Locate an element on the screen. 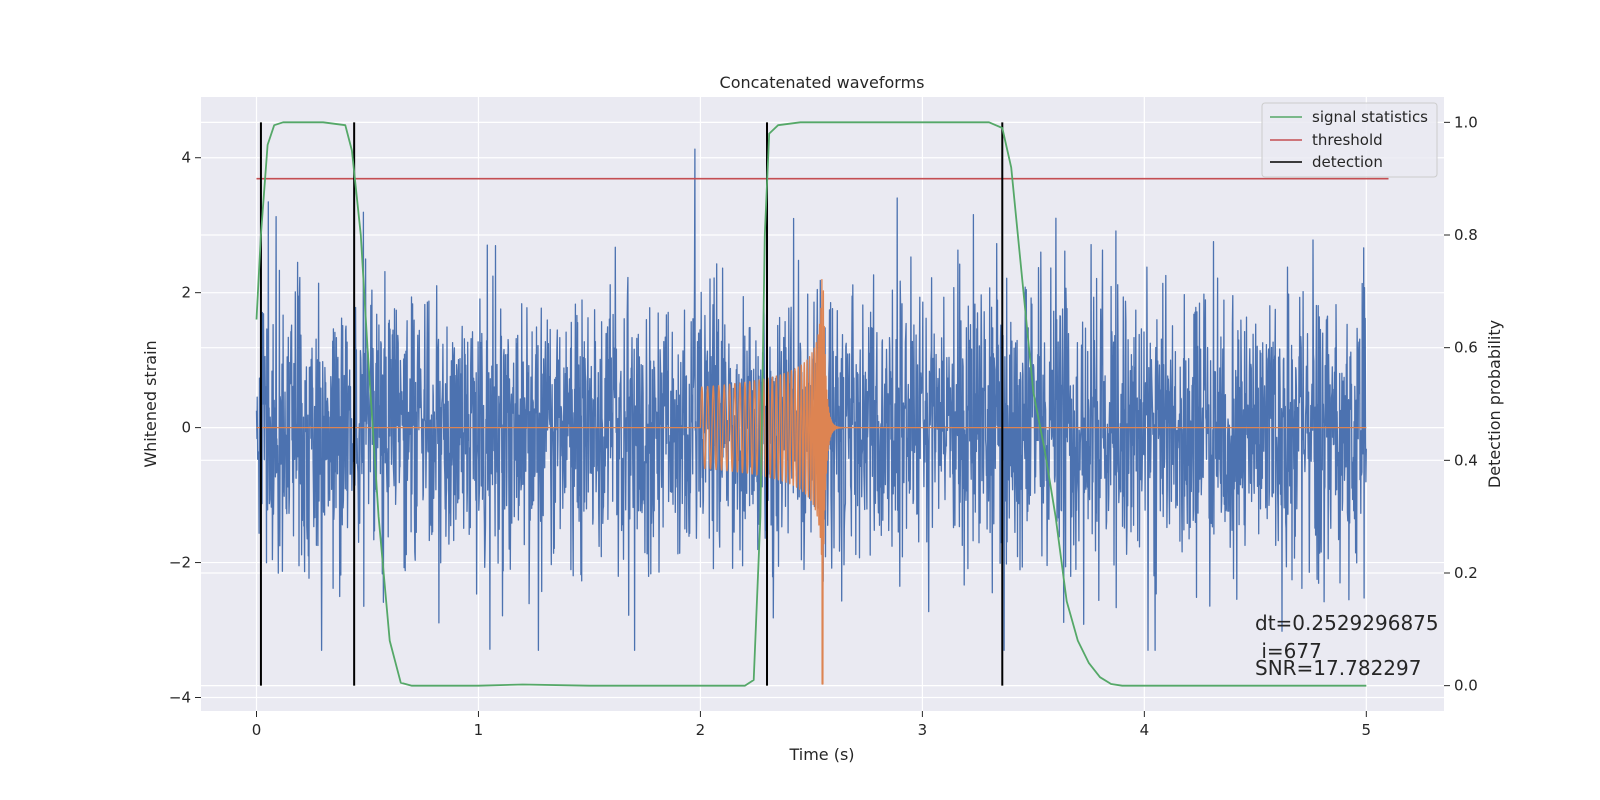  right-y-axis-label: Detection probability is located at coordinates (1494, 404).